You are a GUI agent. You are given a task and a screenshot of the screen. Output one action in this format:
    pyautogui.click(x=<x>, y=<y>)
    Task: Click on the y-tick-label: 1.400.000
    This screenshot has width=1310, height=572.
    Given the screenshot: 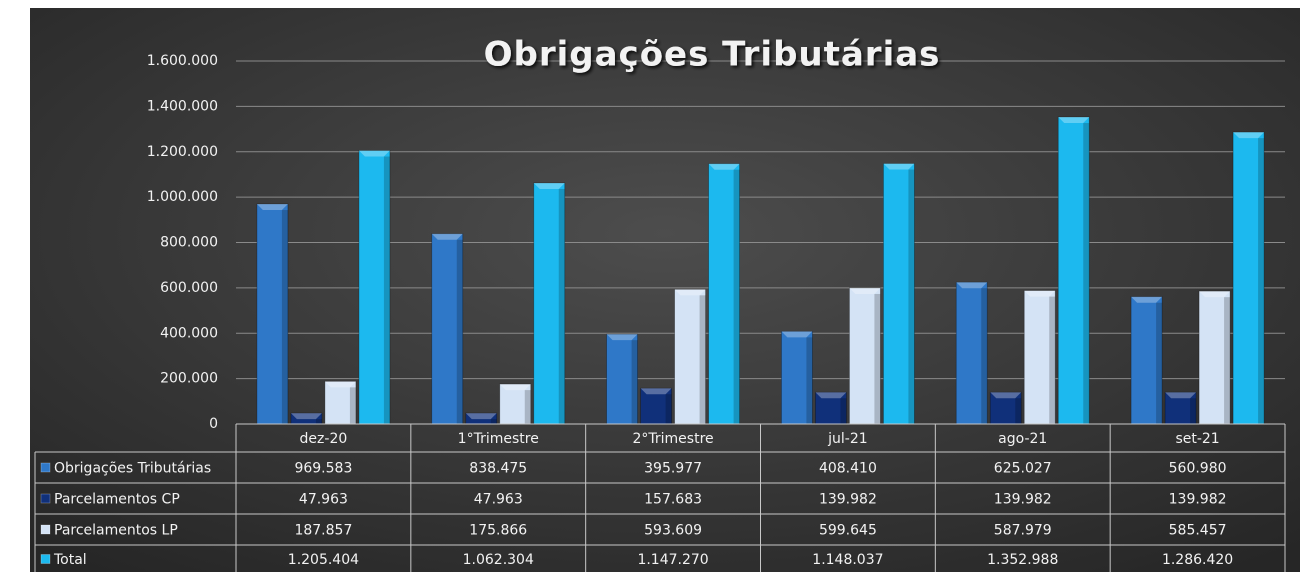 What is the action you would take?
    pyautogui.click(x=182, y=106)
    